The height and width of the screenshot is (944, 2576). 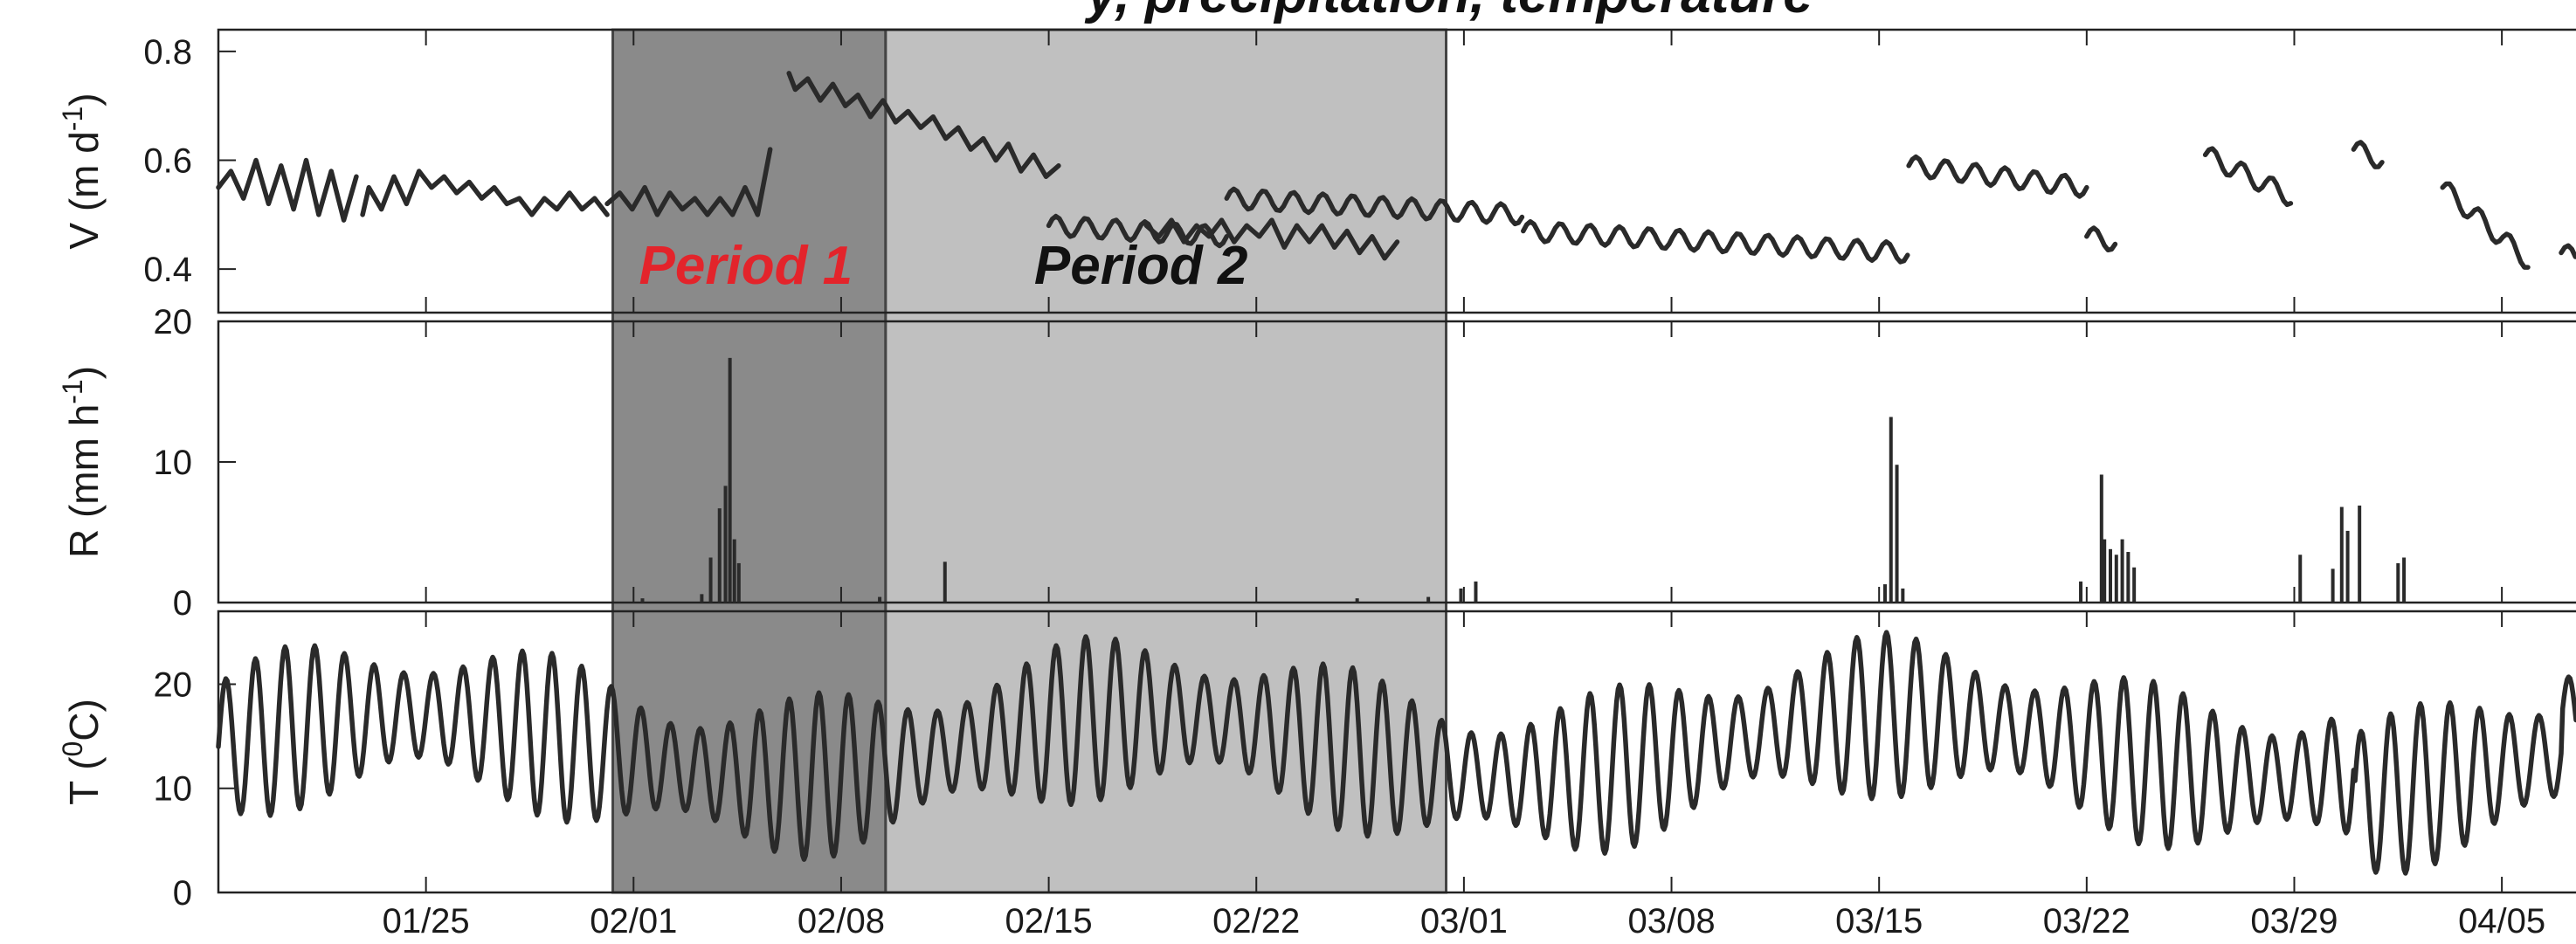 What do you see at coordinates (84, 190) in the screenshot?
I see `y-axis-title-main: V (m d` at bounding box center [84, 190].